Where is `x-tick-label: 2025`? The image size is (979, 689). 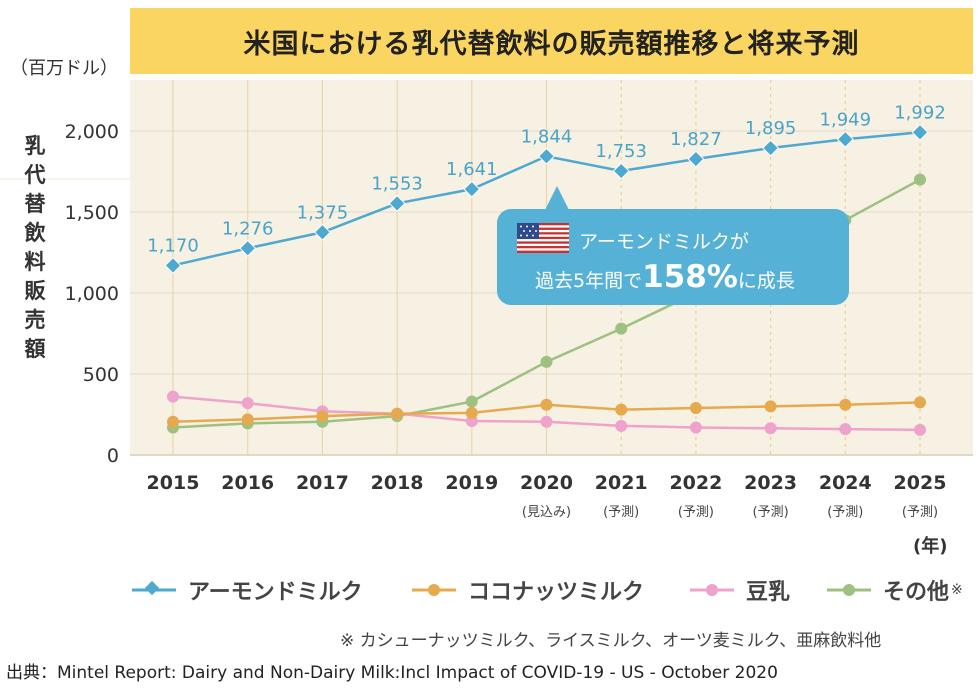
x-tick-label: 2025 is located at coordinates (920, 483).